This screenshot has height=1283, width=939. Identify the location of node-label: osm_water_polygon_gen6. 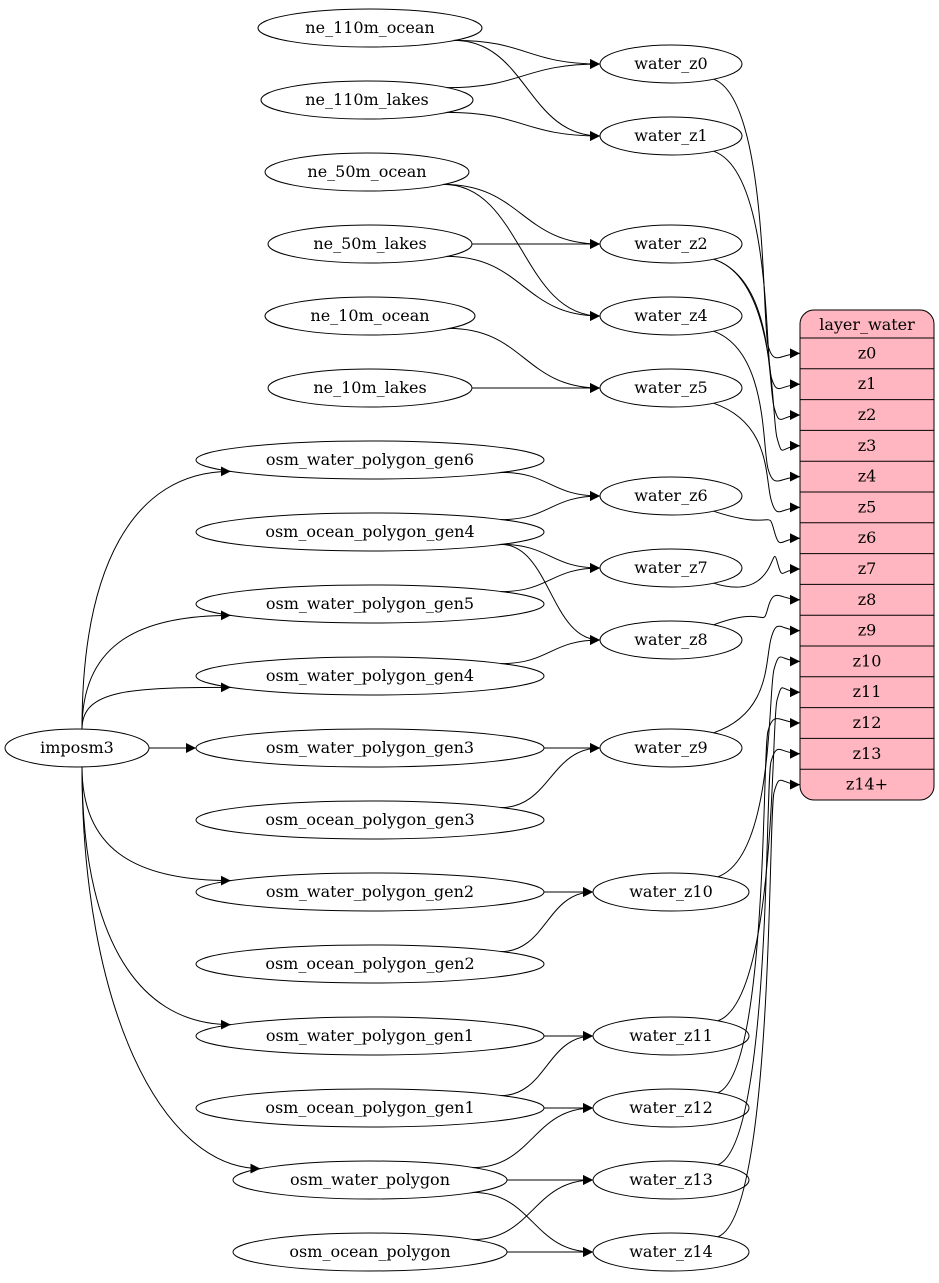
(370, 459).